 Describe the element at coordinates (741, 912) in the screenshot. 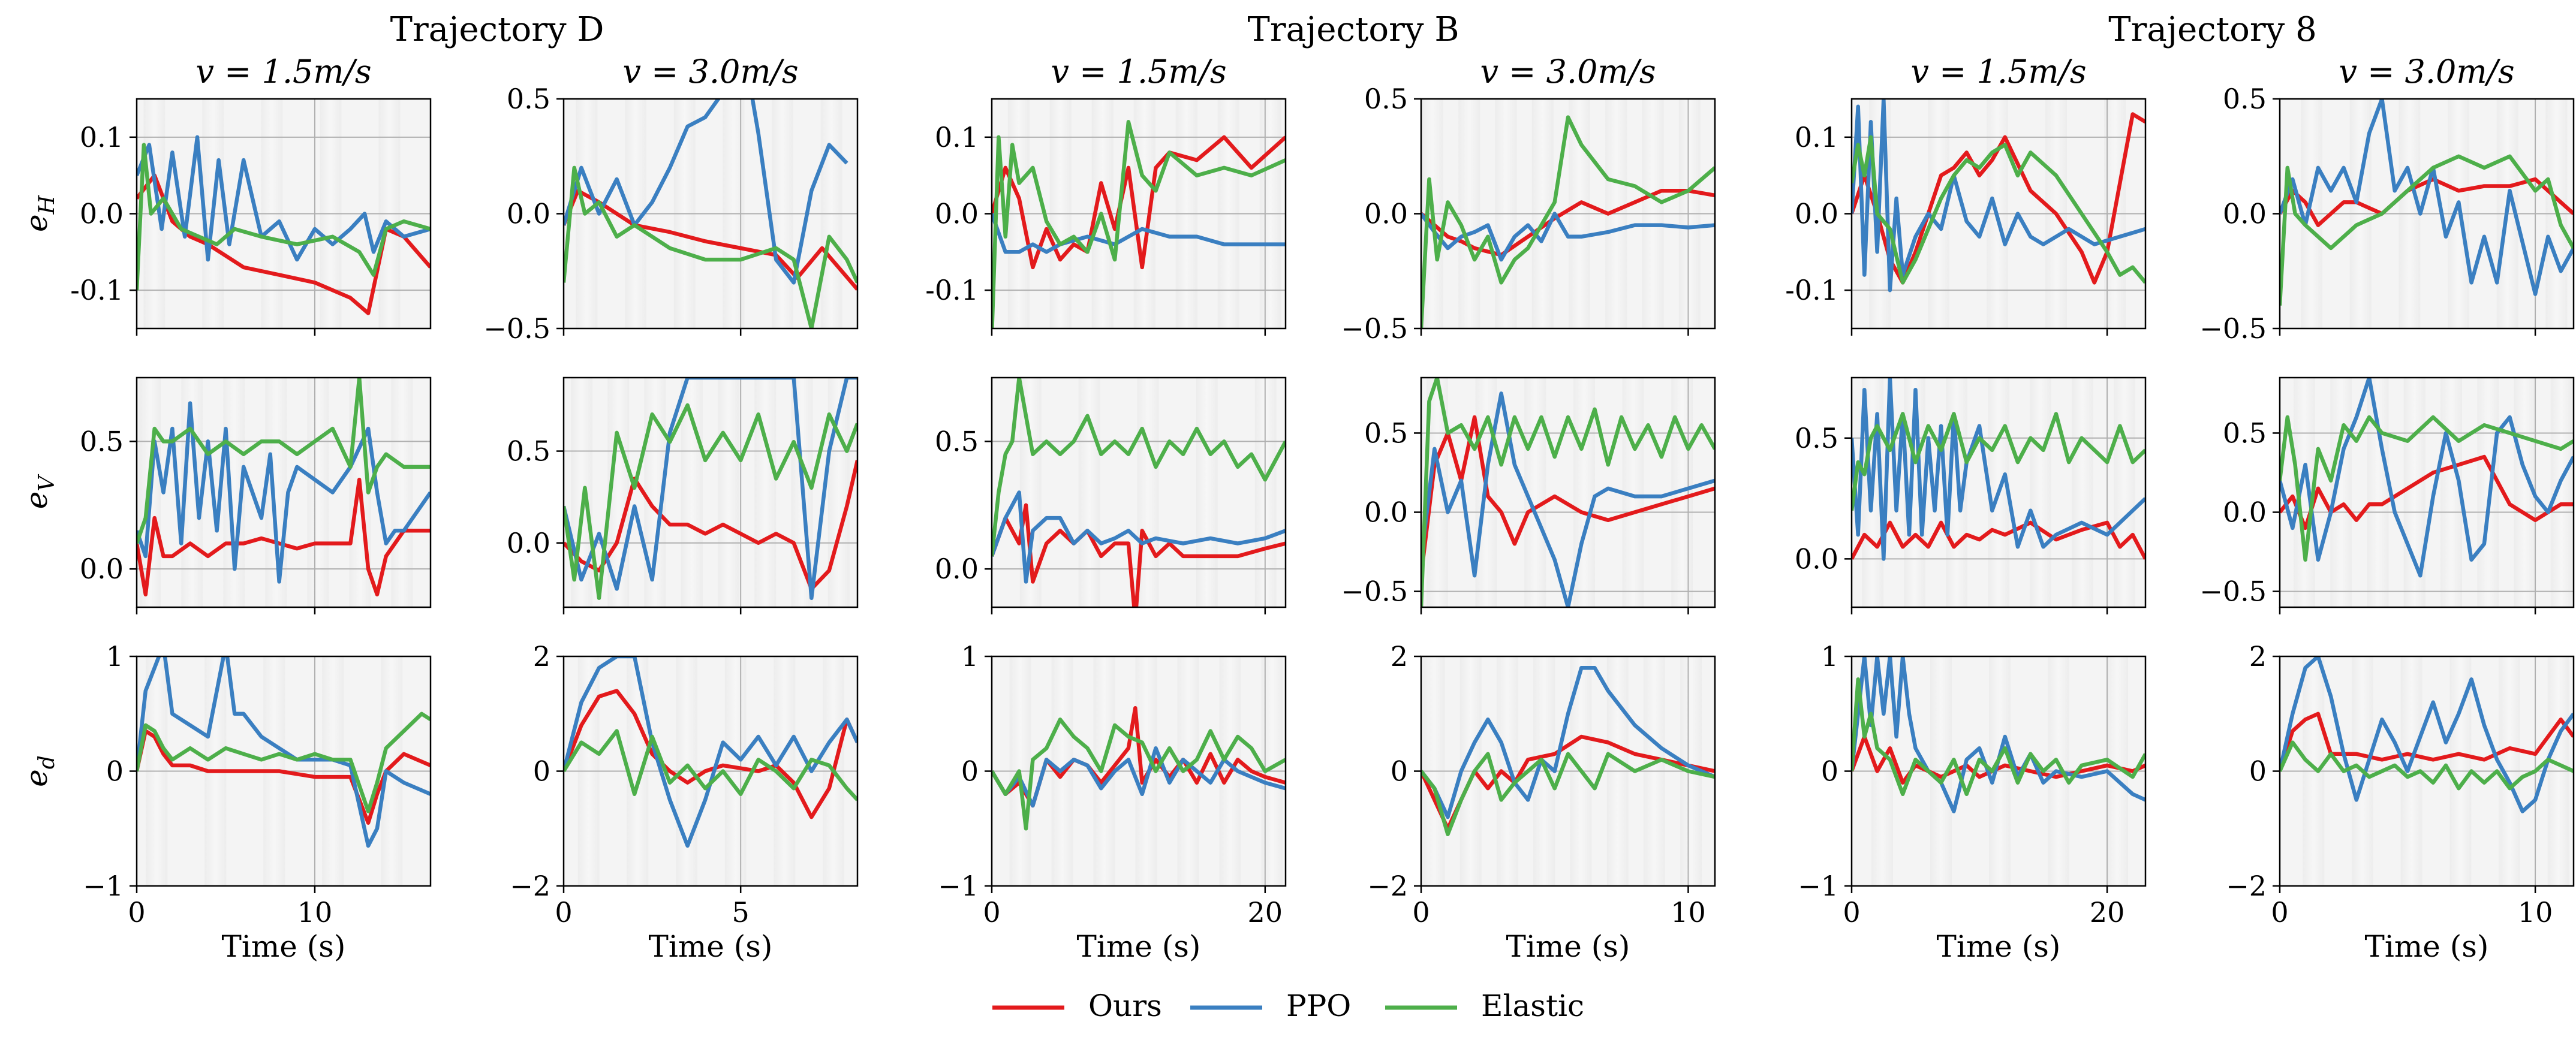

I see `x-tick-label: 5` at that location.